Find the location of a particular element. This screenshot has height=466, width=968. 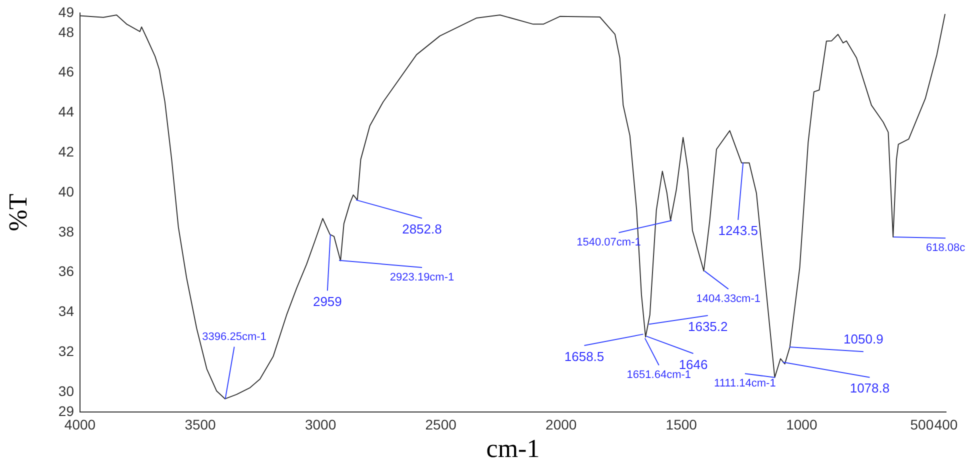

annotation: 1658.5 is located at coordinates (584, 356).